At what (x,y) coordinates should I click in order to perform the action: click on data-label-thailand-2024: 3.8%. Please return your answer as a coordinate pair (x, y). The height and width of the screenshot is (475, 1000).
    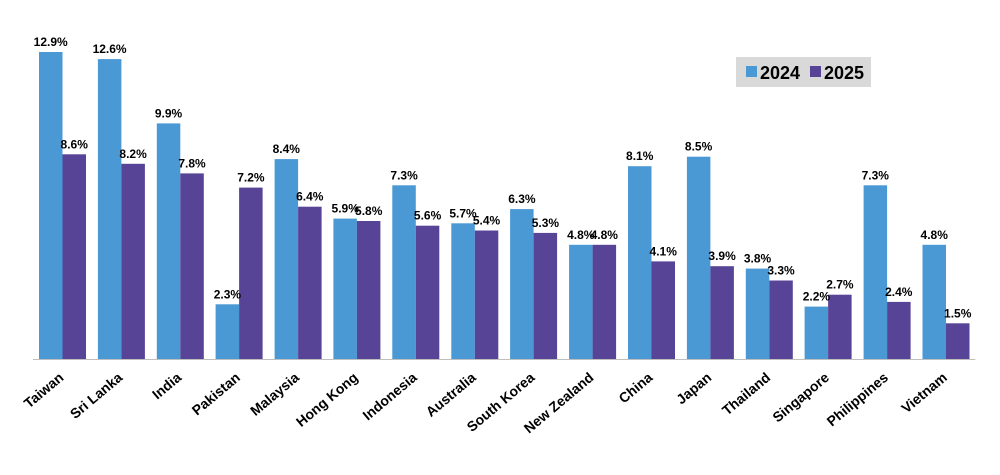
    Looking at the image, I should click on (758, 259).